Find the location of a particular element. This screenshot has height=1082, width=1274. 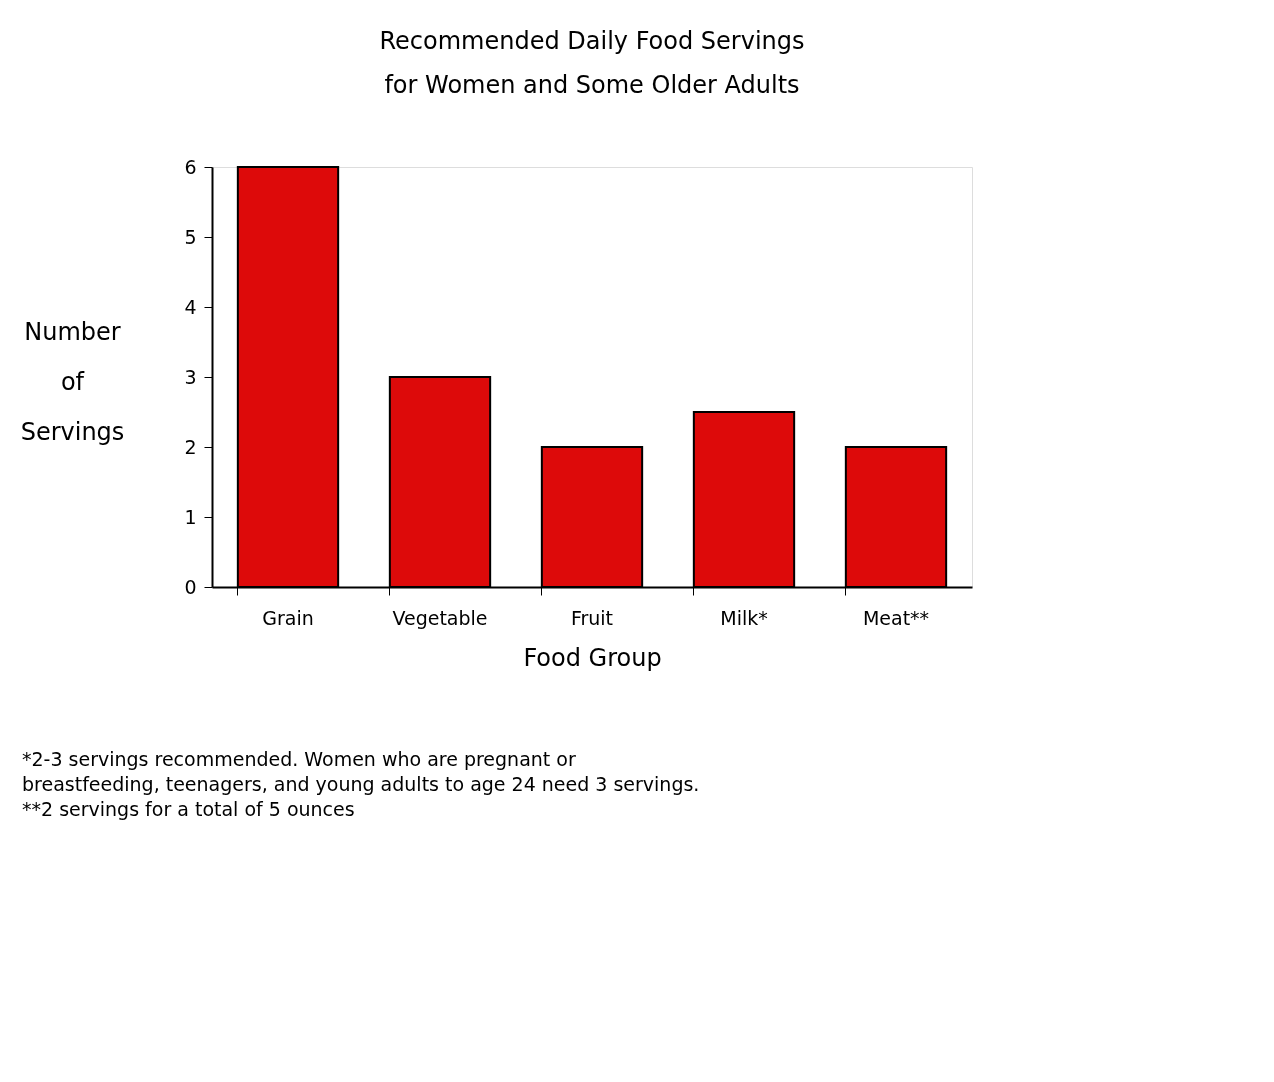

y-tick-label: 5 is located at coordinates (190, 236).